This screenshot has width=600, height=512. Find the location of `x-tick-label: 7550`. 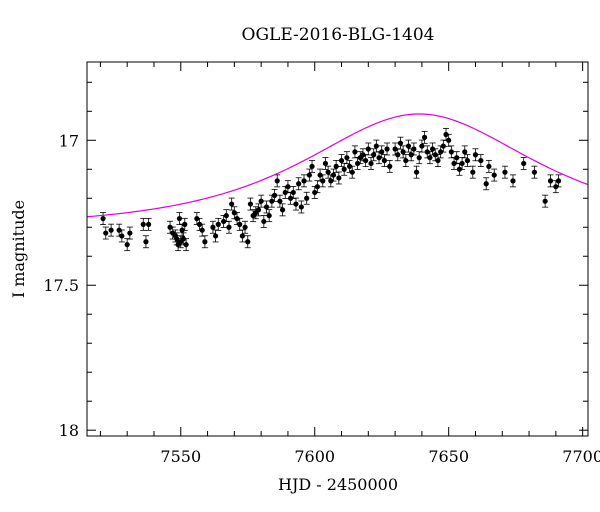

x-tick-label: 7550 is located at coordinates (180, 456).